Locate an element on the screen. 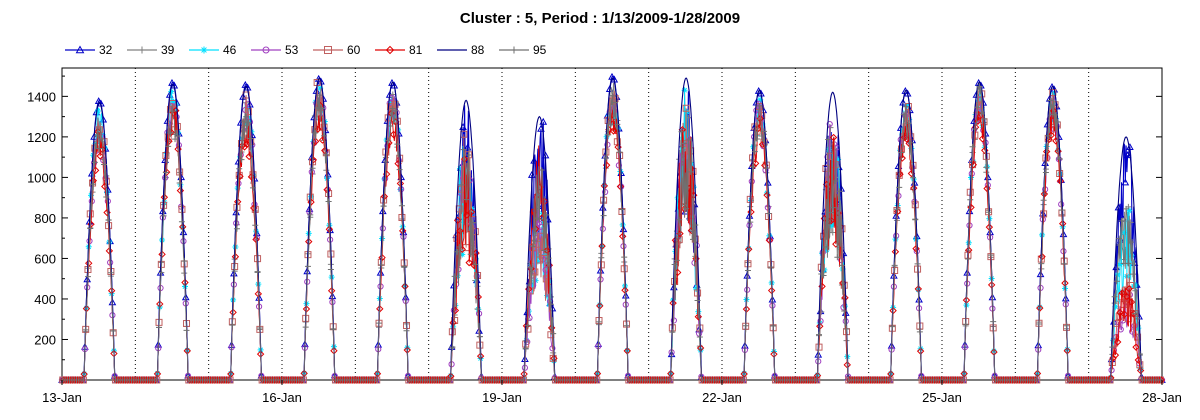  legend-label: 81 is located at coordinates (416, 50).